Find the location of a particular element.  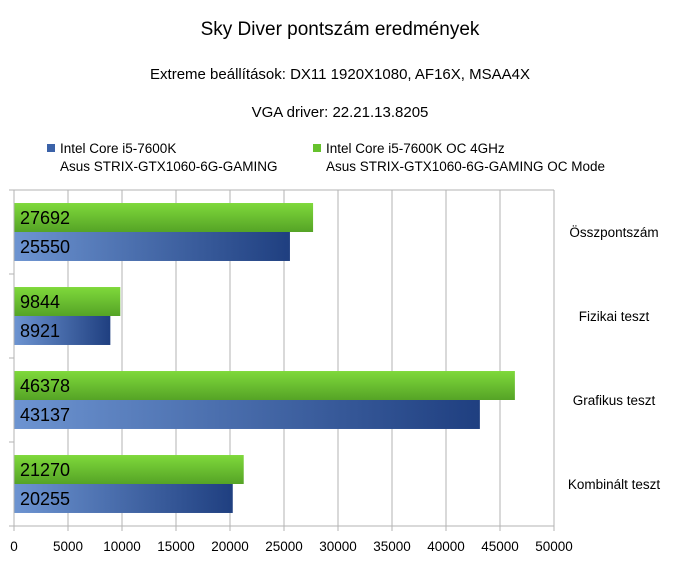

x-tick-label: 15000 is located at coordinates (176, 546).